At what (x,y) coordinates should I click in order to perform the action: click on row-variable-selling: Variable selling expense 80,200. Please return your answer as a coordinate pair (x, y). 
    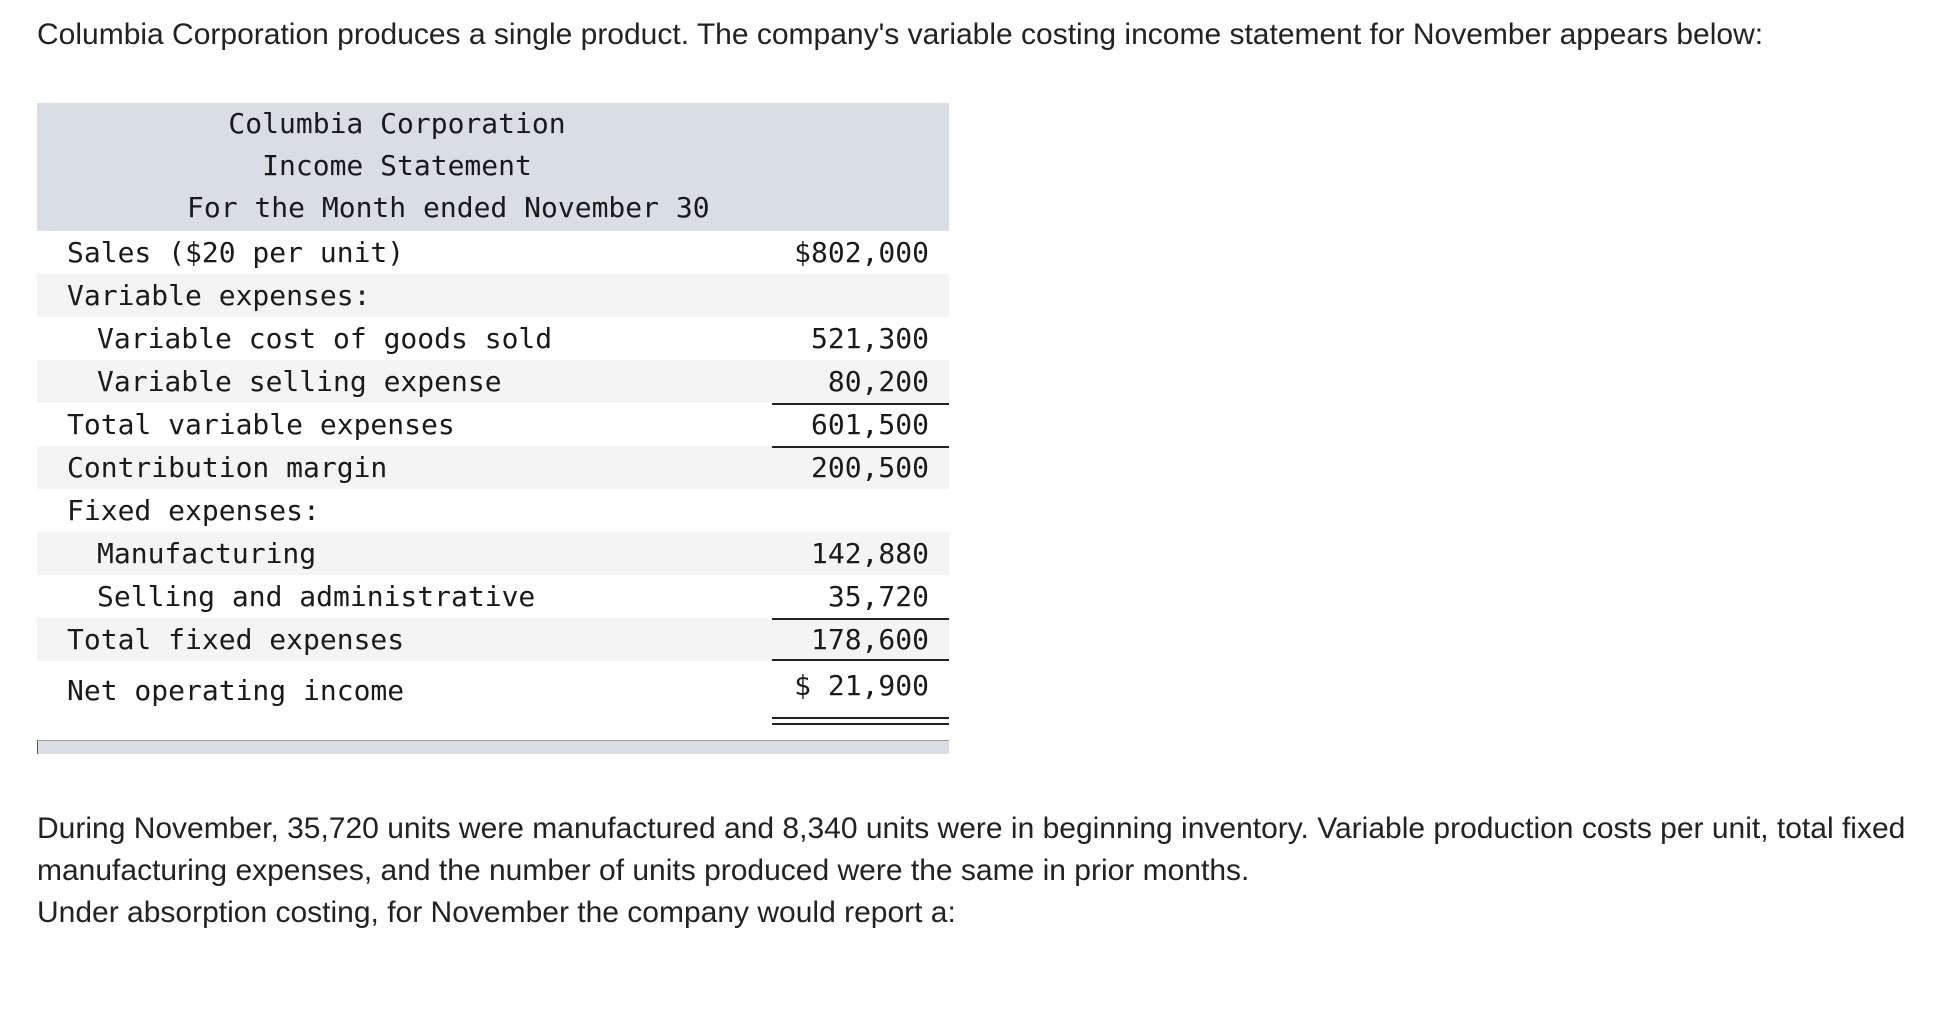
    Looking at the image, I should click on (493, 381).